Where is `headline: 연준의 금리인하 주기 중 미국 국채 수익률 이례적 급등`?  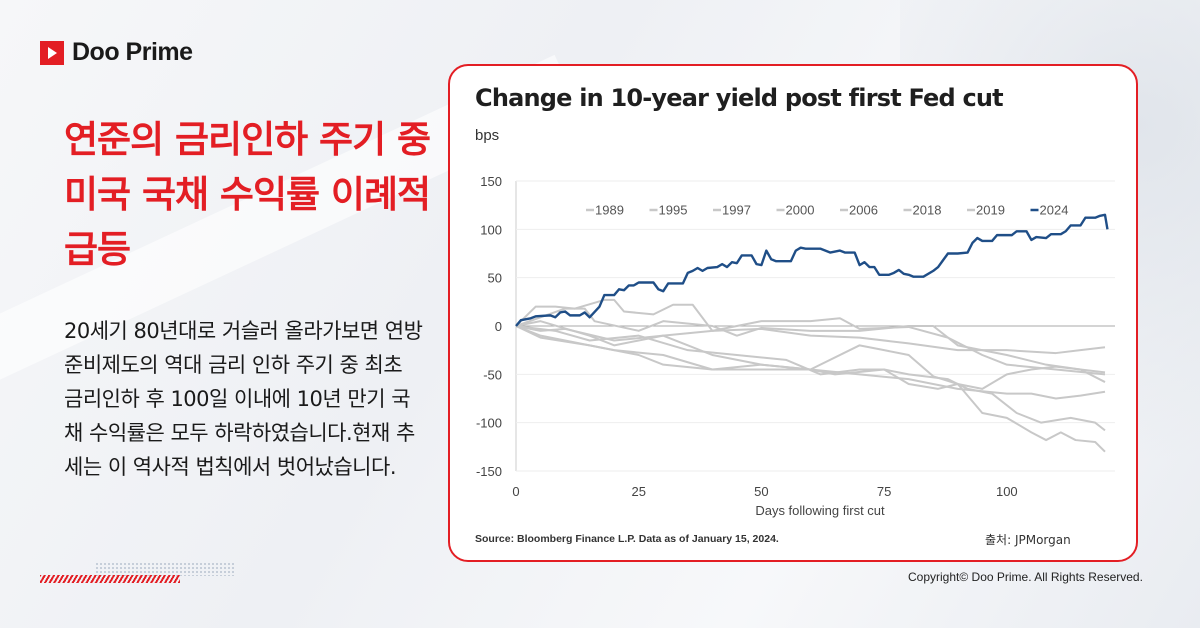 headline: 연준의 금리인하 주기 중 미국 국채 수익률 이례적 급등 is located at coordinates (247, 194).